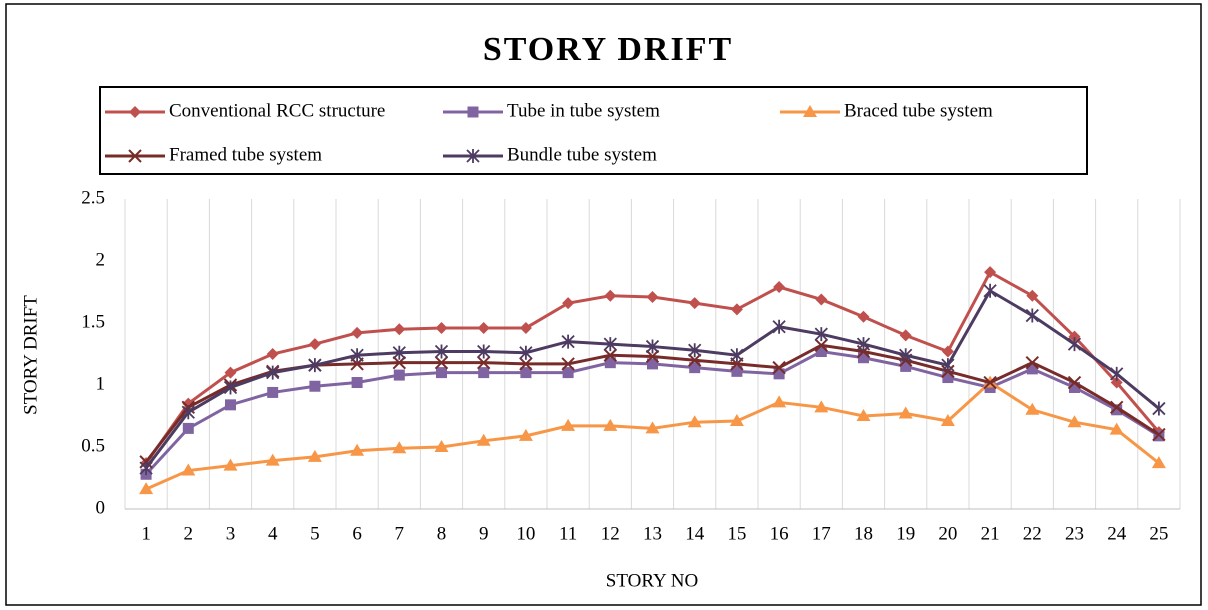 The height and width of the screenshot is (610, 1208). What do you see at coordinates (277, 110) in the screenshot?
I see `legend-label: Conventional RCC structure` at bounding box center [277, 110].